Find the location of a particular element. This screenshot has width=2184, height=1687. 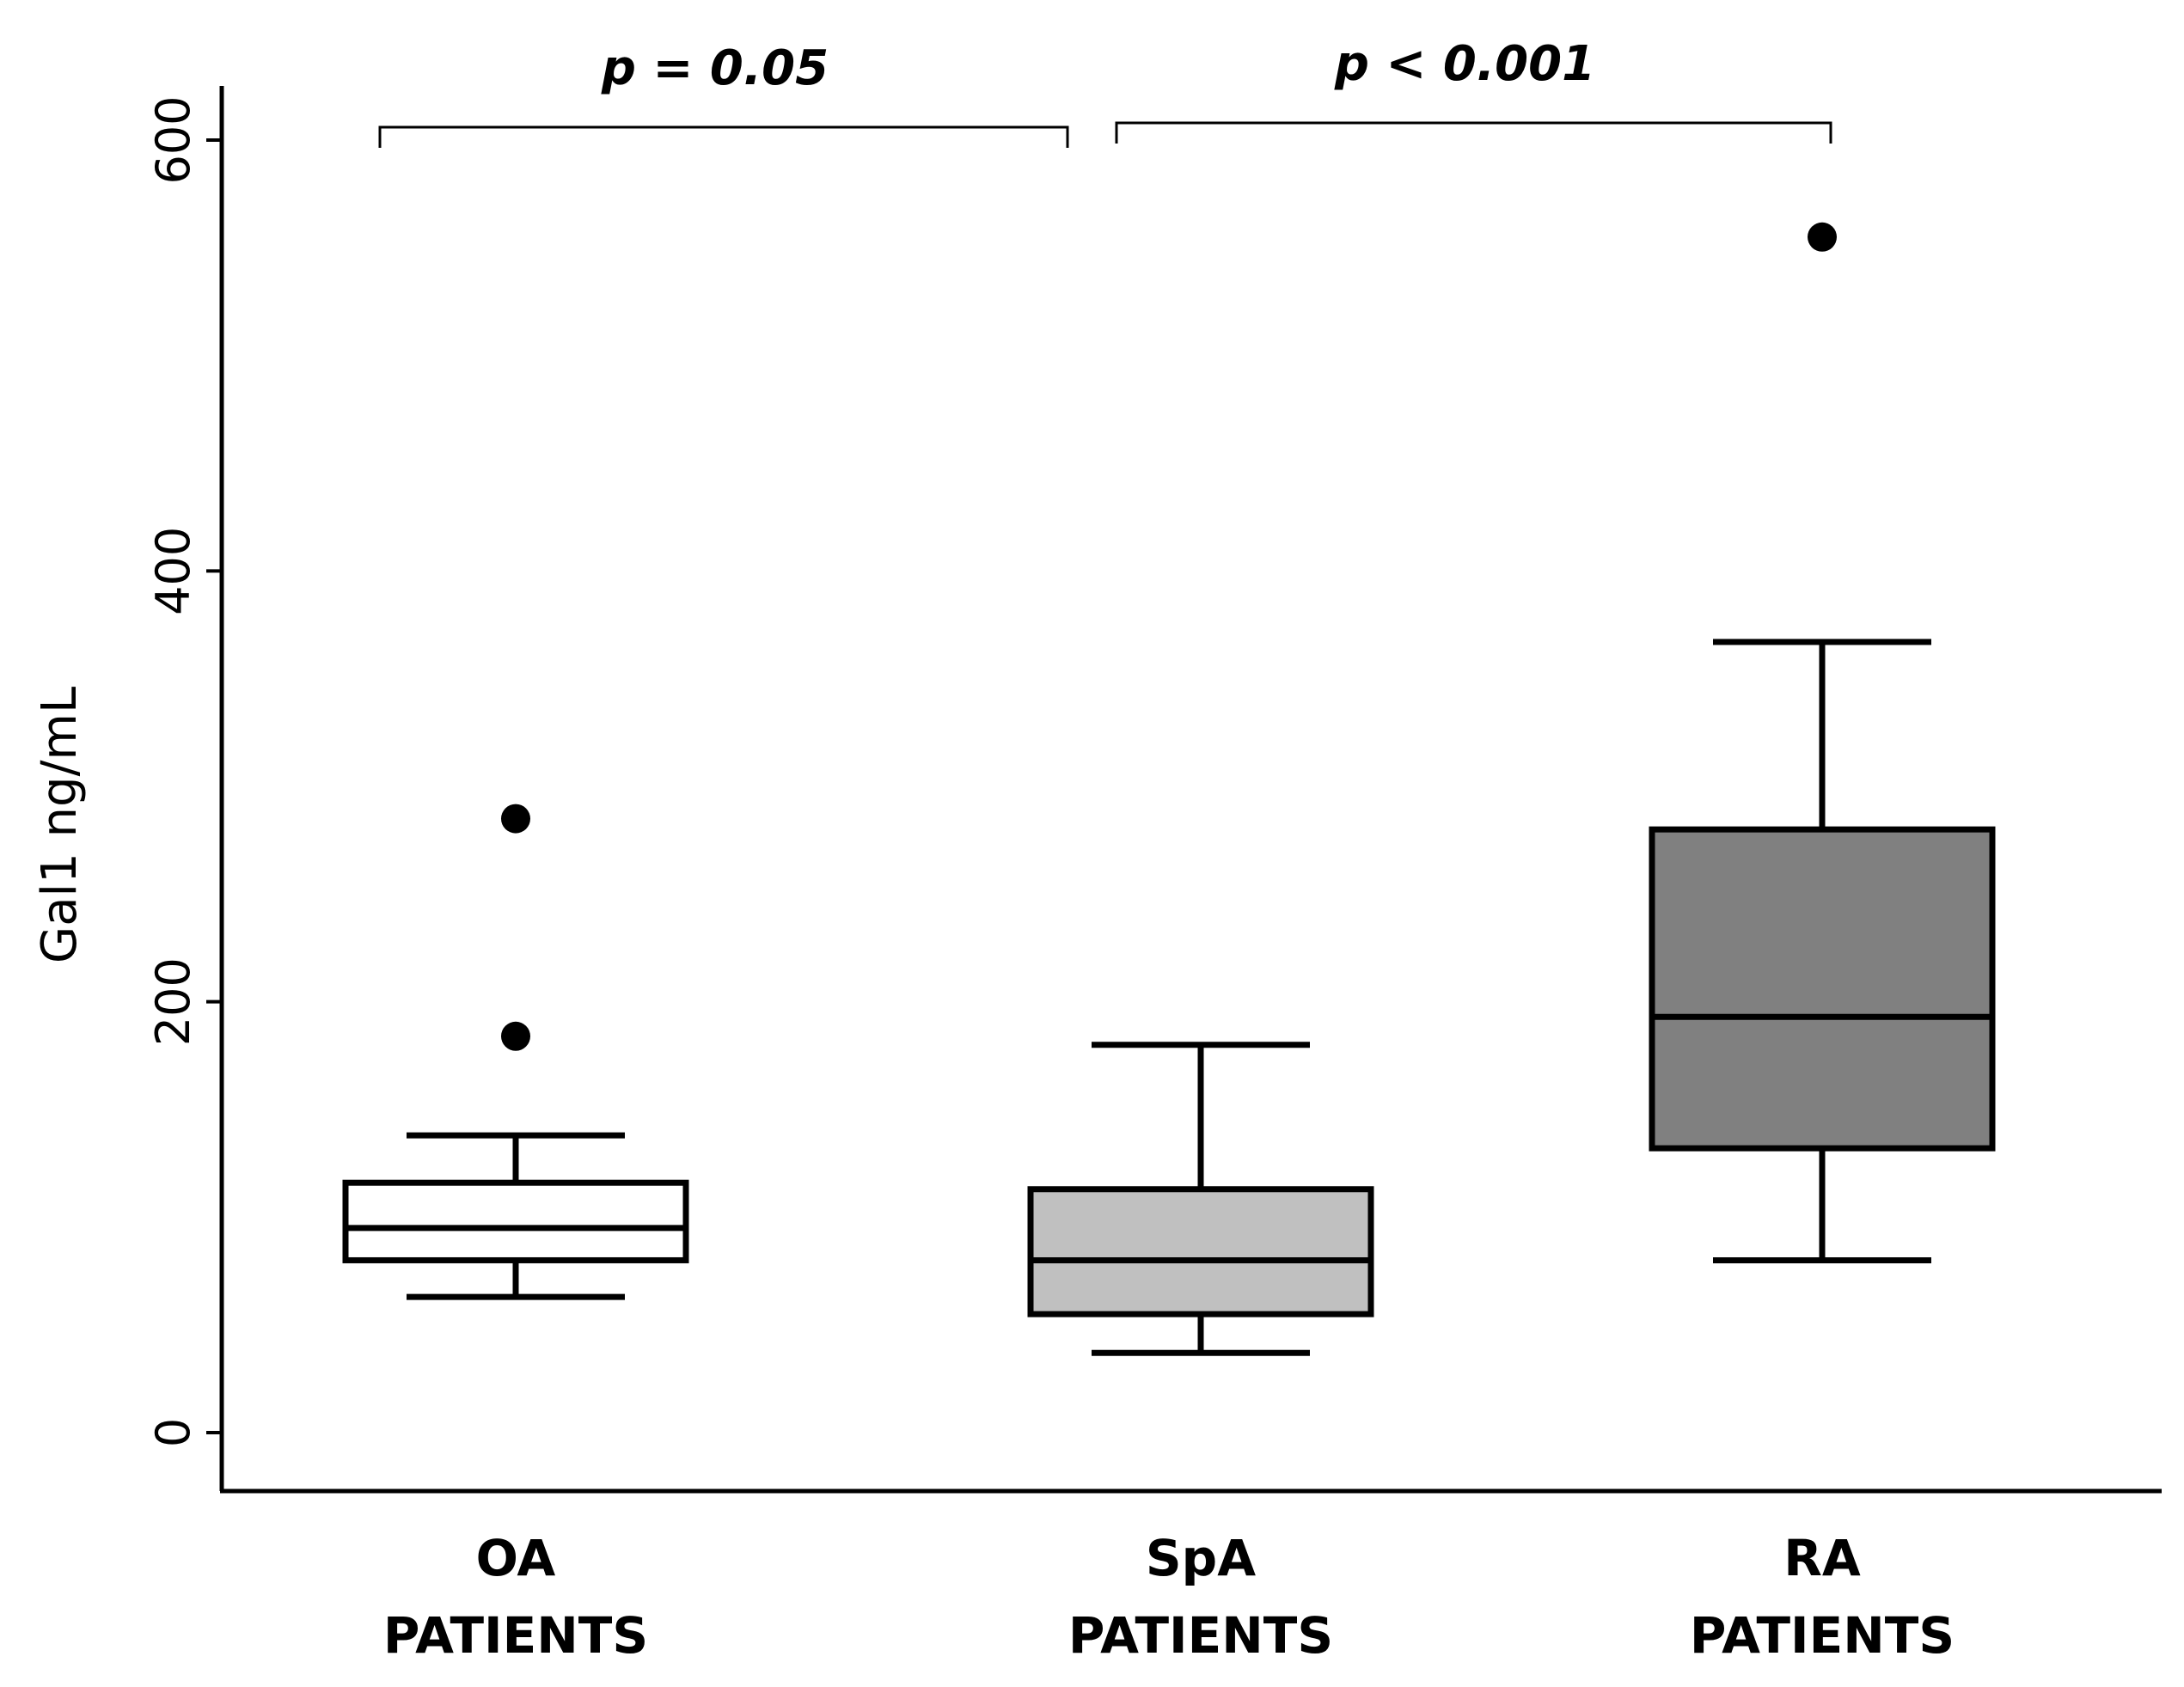

y-tick-label: 200 is located at coordinates (173, 1001).